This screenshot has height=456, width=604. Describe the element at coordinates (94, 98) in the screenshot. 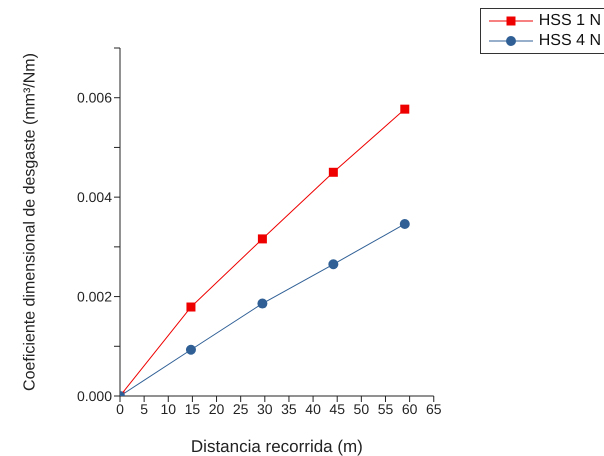

I see `y-tick-label: 0.006` at that location.